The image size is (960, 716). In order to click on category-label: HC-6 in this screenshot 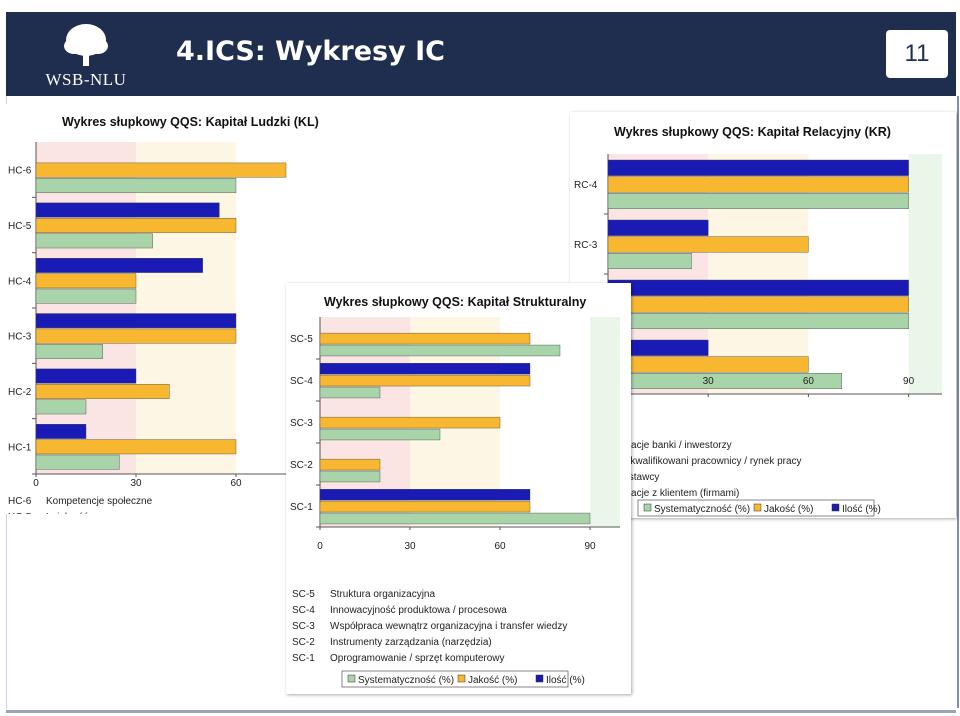, I will do `click(20, 171)`.